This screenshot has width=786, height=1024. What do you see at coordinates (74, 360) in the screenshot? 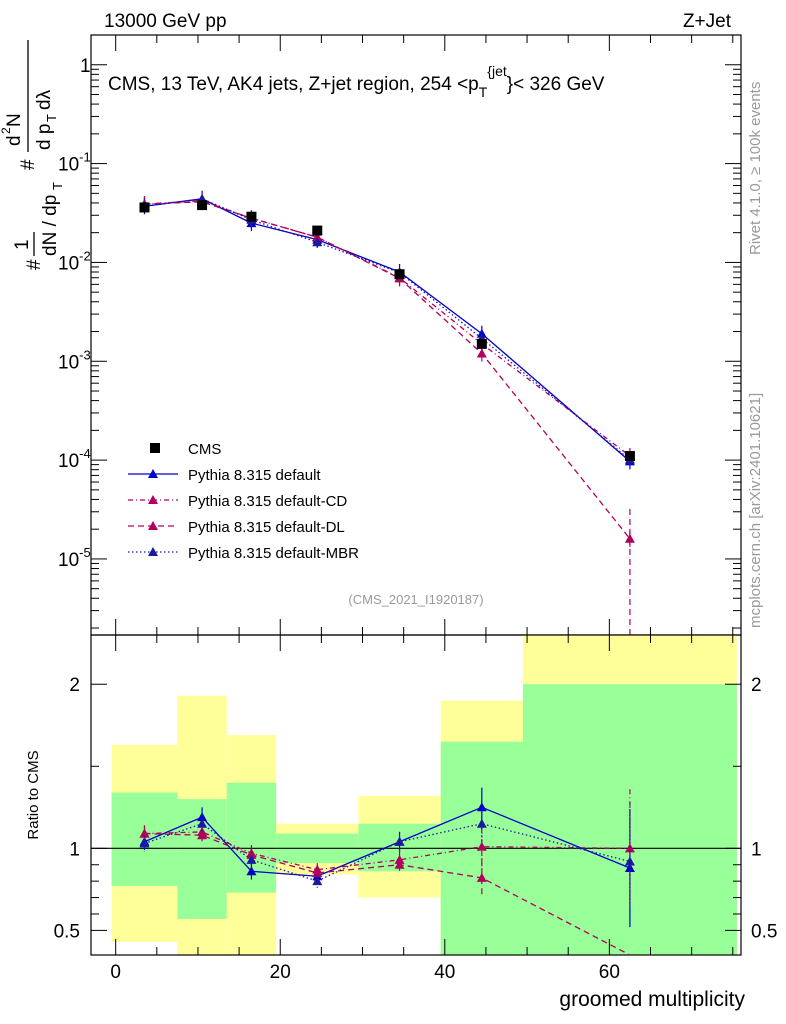
I see `main-tick-label: 10⁻³` at bounding box center [74, 360].